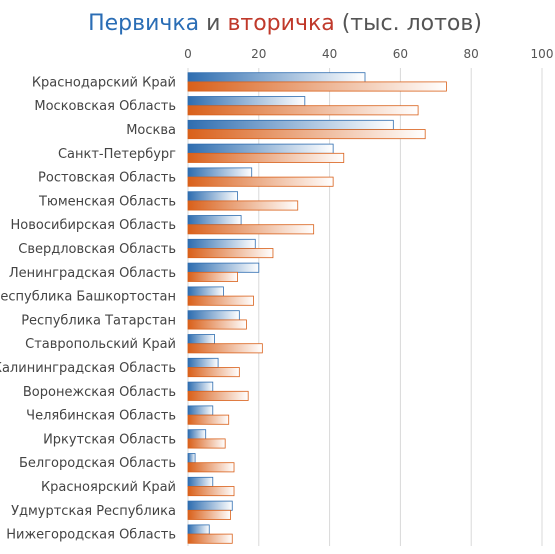 This screenshot has height=554, width=555. What do you see at coordinates (92, 273) in the screenshot?
I see `category-label: Ленинградская Область` at bounding box center [92, 273].